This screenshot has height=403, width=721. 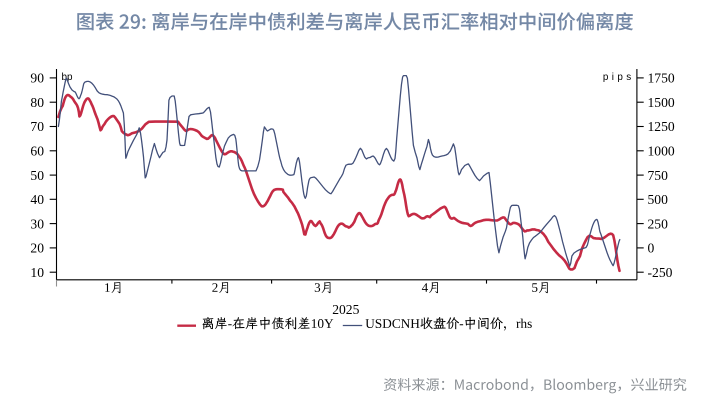 I want to click on svg-text: 1500, so click(x=661, y=102).